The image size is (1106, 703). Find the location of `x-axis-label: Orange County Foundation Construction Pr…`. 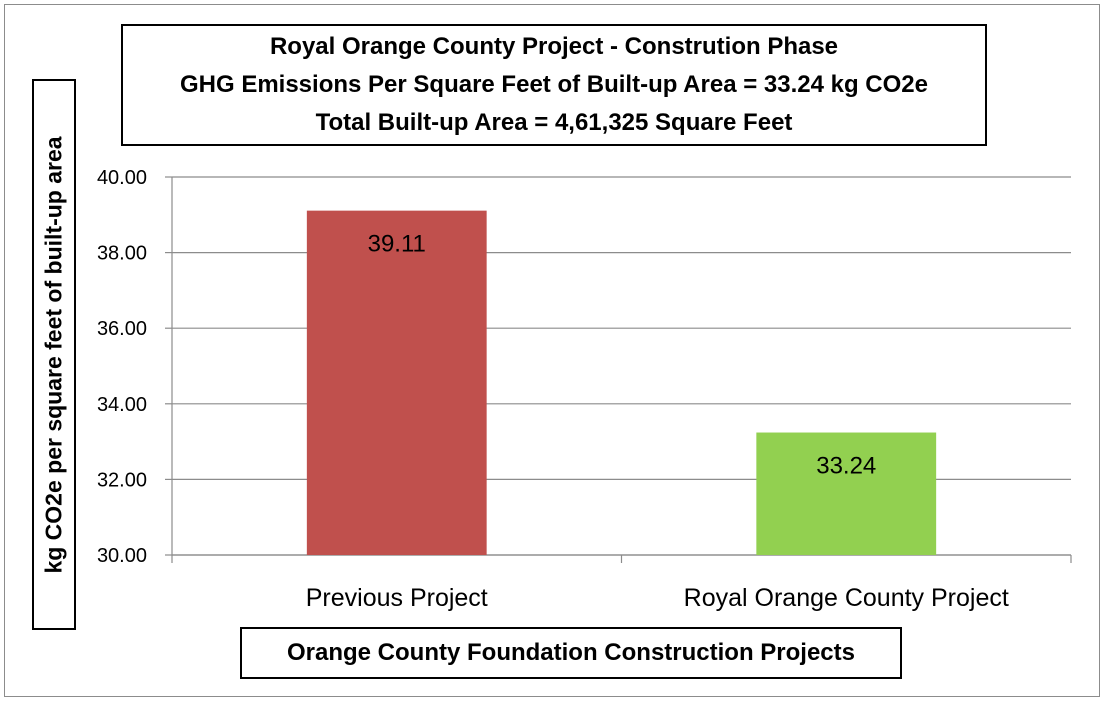

x-axis-label: Orange County Foundation Construction Pr… is located at coordinates (570, 652).